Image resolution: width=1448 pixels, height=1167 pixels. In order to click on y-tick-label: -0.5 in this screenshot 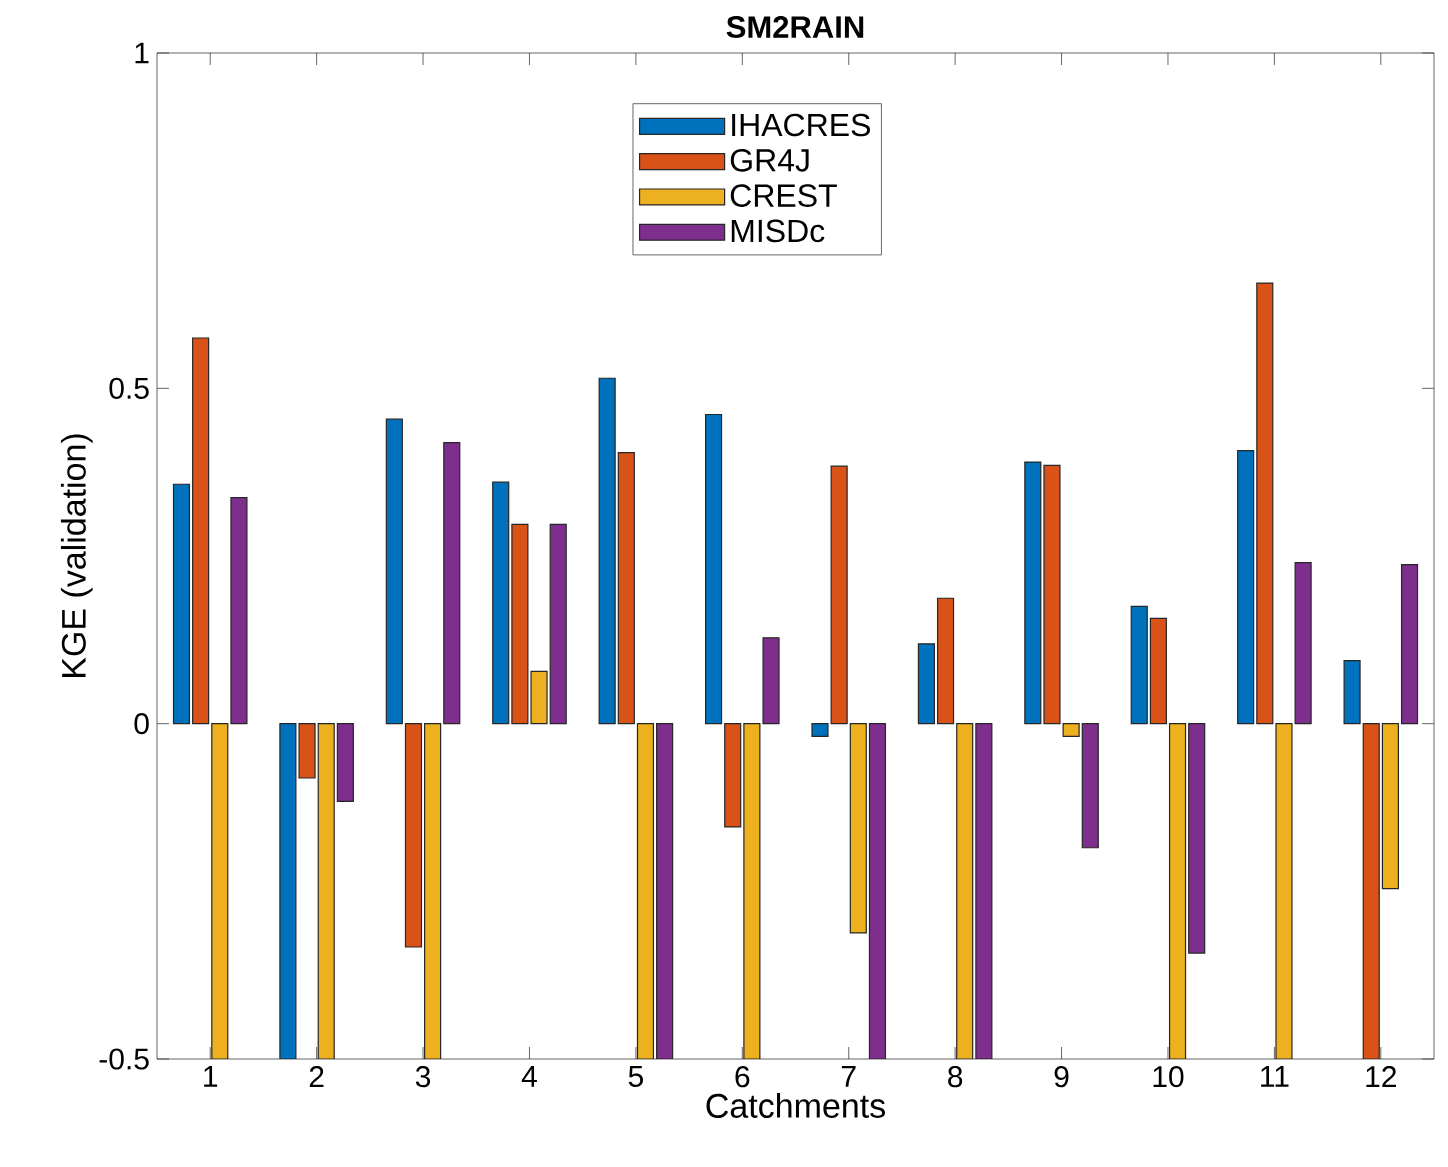, I will do `click(124, 1059)`.